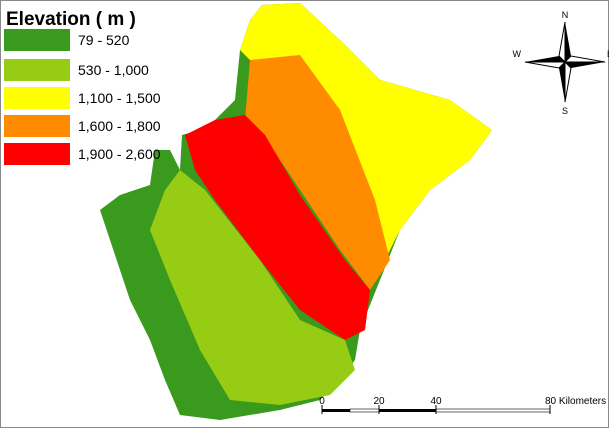 The image size is (609, 428). What do you see at coordinates (104, 40) in the screenshot?
I see `legend-label: 79 - 520` at bounding box center [104, 40].